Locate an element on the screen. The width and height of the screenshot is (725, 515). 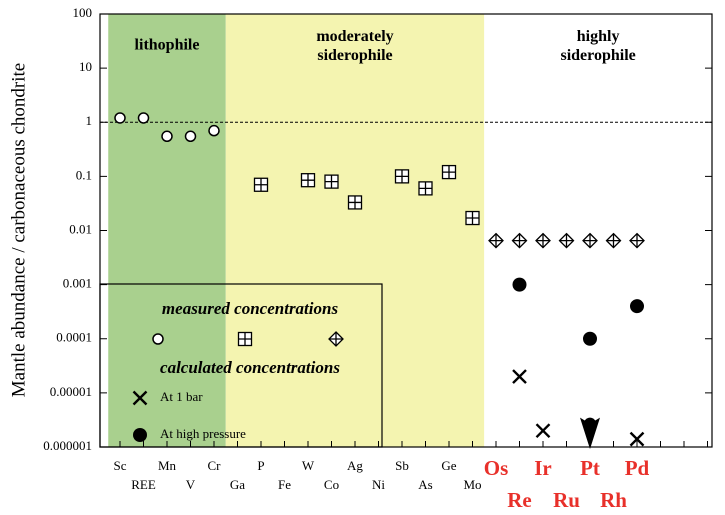
region-label: lithophile is located at coordinates (167, 45).